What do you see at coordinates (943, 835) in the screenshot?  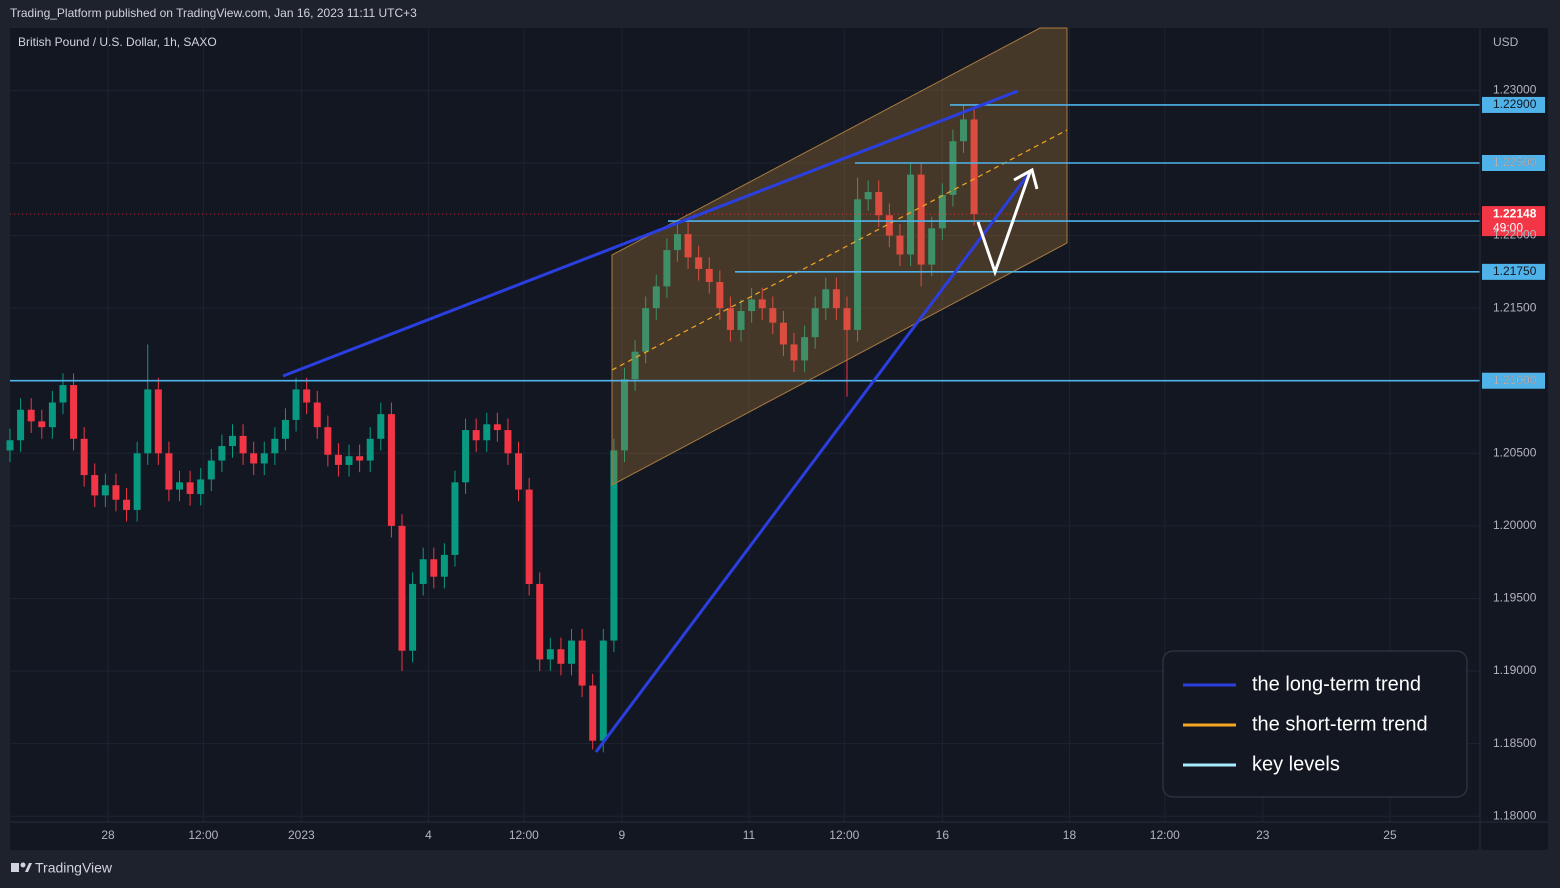 I see `x-tick-label: 16` at bounding box center [943, 835].